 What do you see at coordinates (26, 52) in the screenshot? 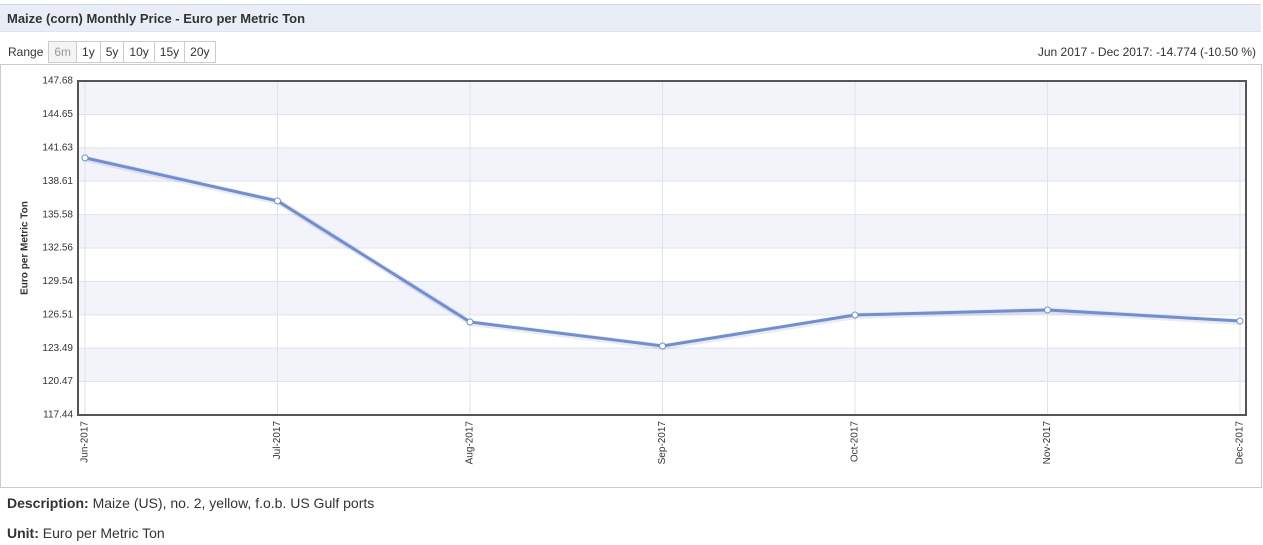
I see `range-label: Range` at bounding box center [26, 52].